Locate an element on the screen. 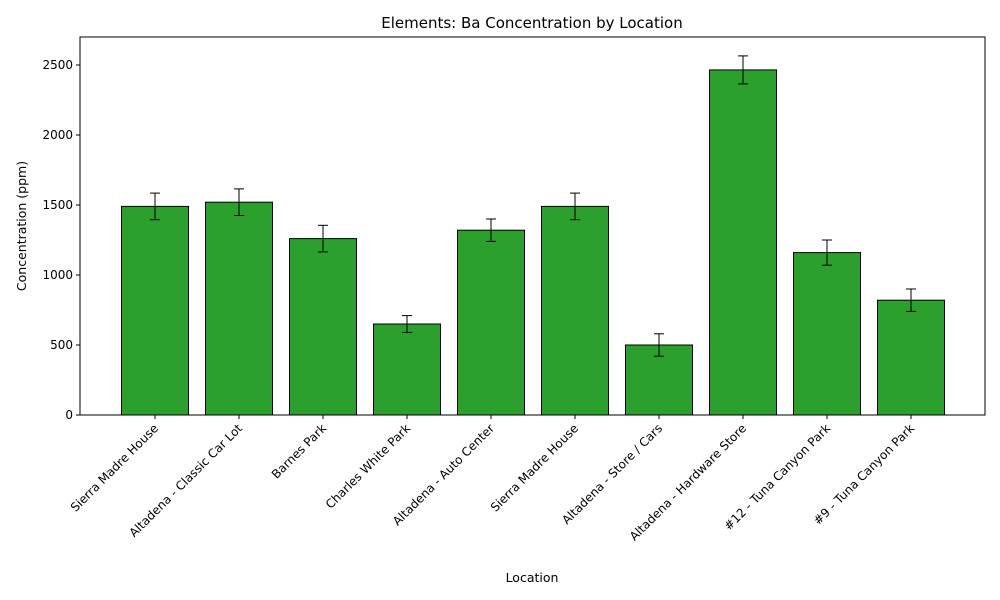  x-axis-label: Location is located at coordinates (532, 577).